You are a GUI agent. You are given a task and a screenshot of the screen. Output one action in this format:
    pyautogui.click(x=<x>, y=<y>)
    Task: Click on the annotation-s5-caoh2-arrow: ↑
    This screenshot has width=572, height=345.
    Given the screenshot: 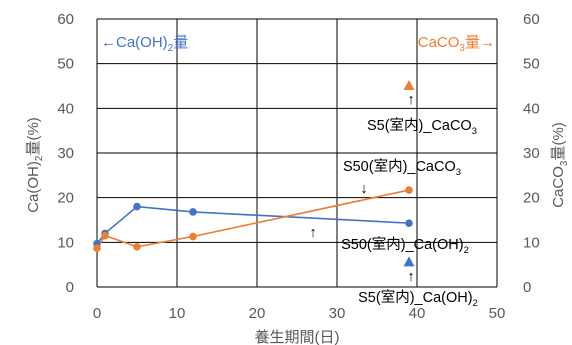 What is the action you would take?
    pyautogui.click(x=410, y=277)
    